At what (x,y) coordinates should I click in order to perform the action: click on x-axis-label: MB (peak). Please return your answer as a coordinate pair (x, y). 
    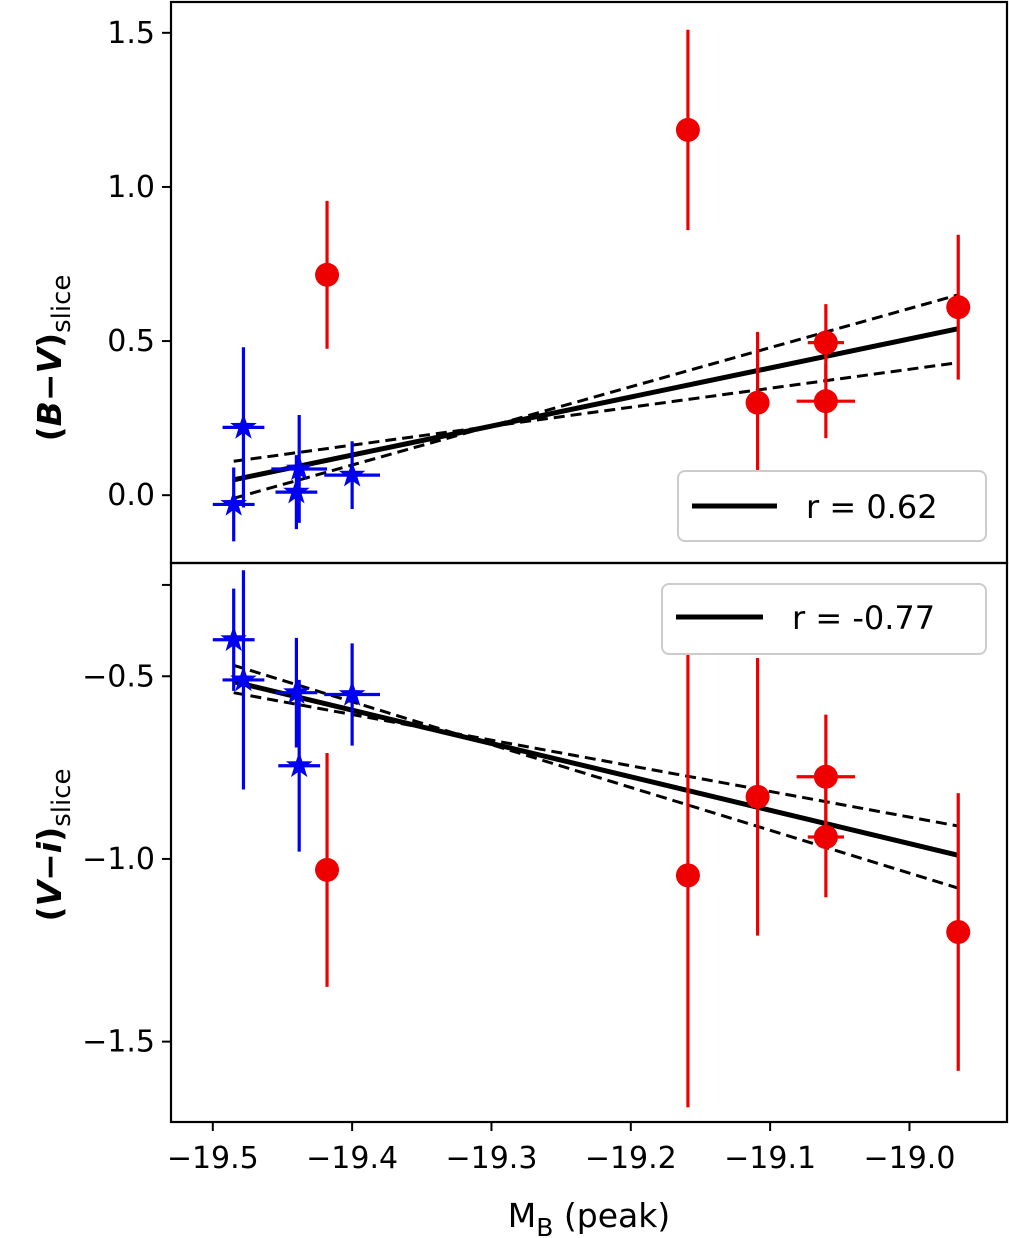
    Looking at the image, I should click on (589, 1217).